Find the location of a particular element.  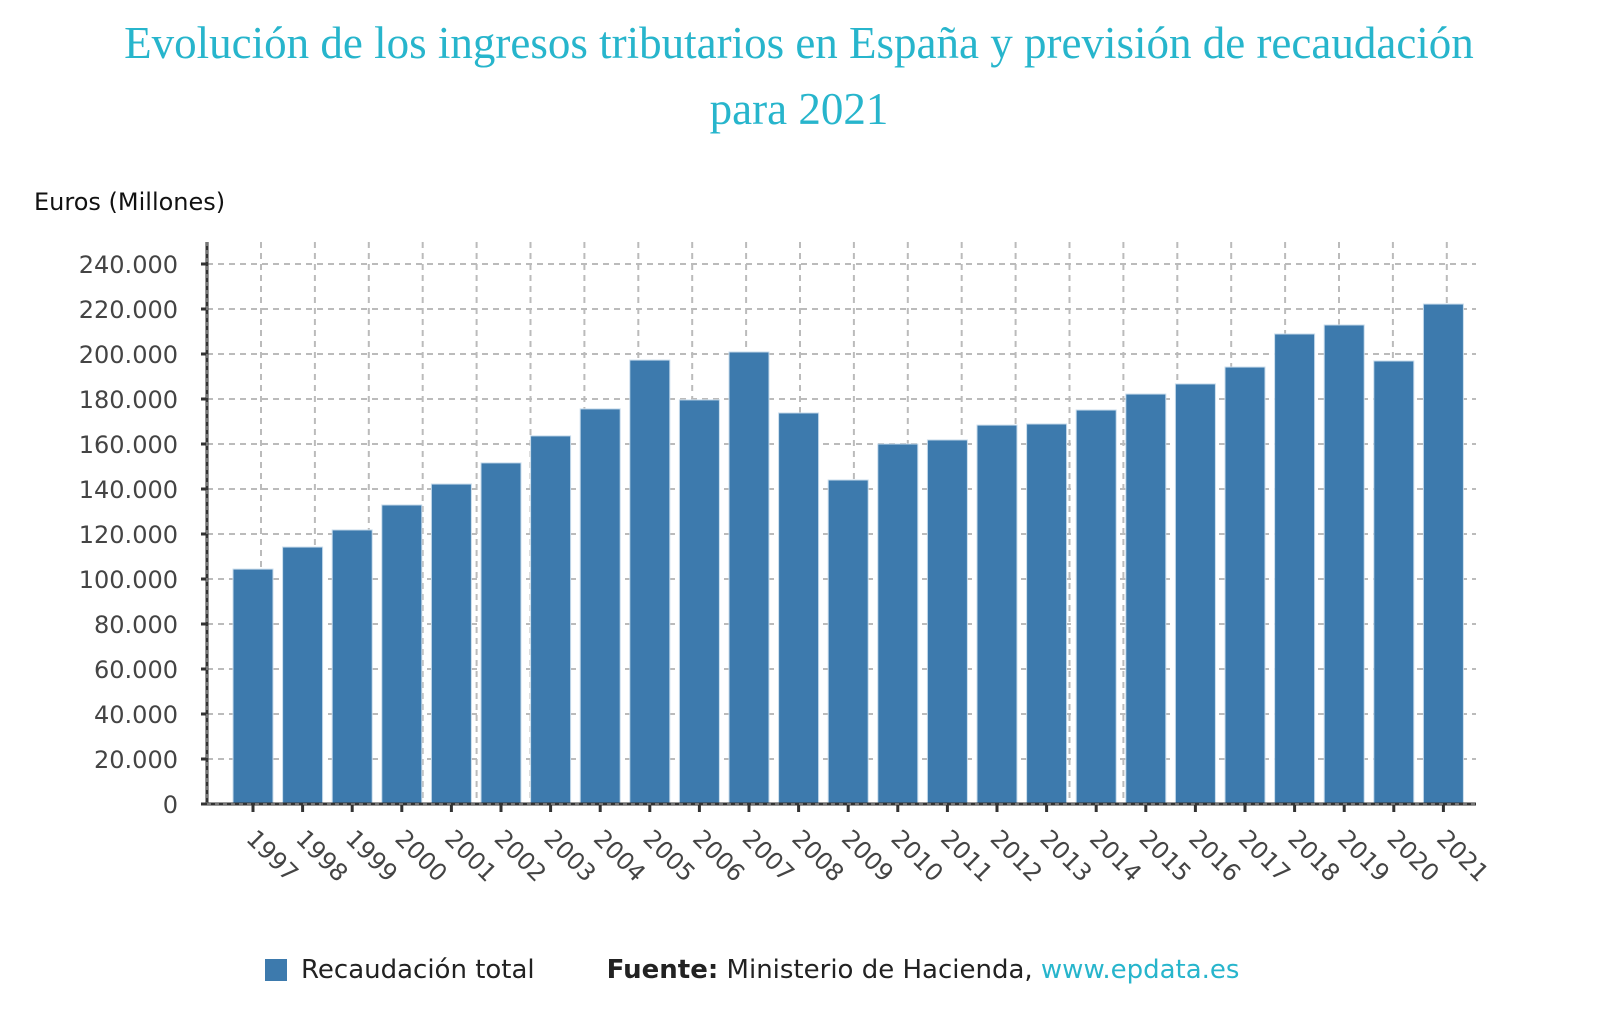

x-tick-label: 2008 is located at coordinates (817, 855).